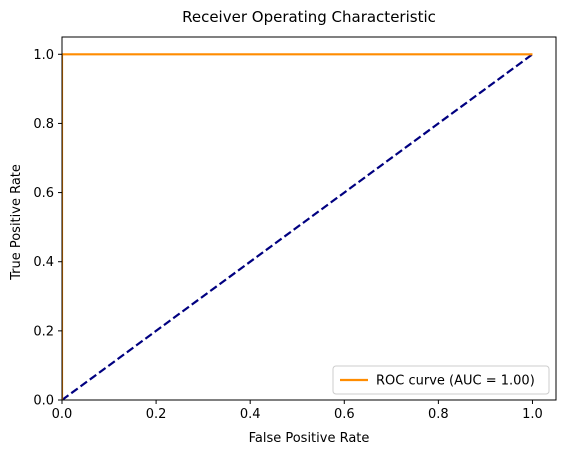 Image resolution: width=567 pixels, height=453 pixels. What do you see at coordinates (309, 438) in the screenshot?
I see `x-axis-label: False Positive Rate` at bounding box center [309, 438].